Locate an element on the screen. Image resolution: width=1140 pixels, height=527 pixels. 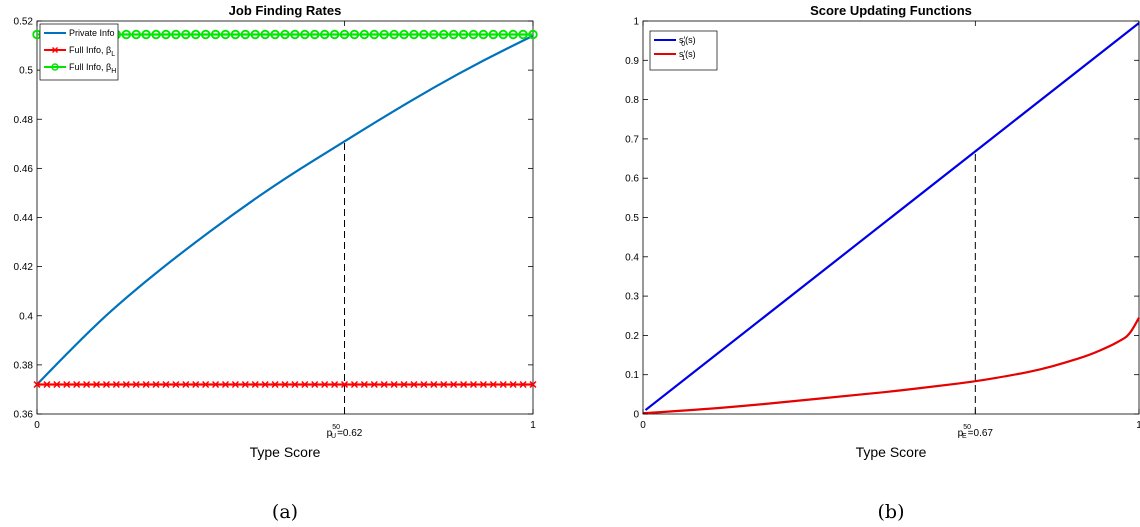
y-tick-label: 0.44 is located at coordinates (24, 218).